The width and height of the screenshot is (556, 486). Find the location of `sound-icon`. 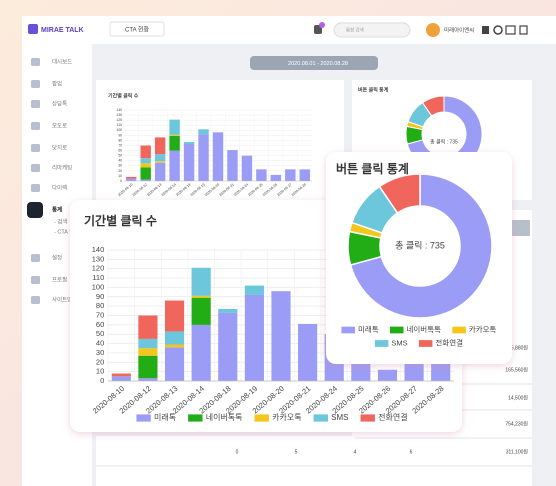

sound-icon is located at coordinates (485, 30).